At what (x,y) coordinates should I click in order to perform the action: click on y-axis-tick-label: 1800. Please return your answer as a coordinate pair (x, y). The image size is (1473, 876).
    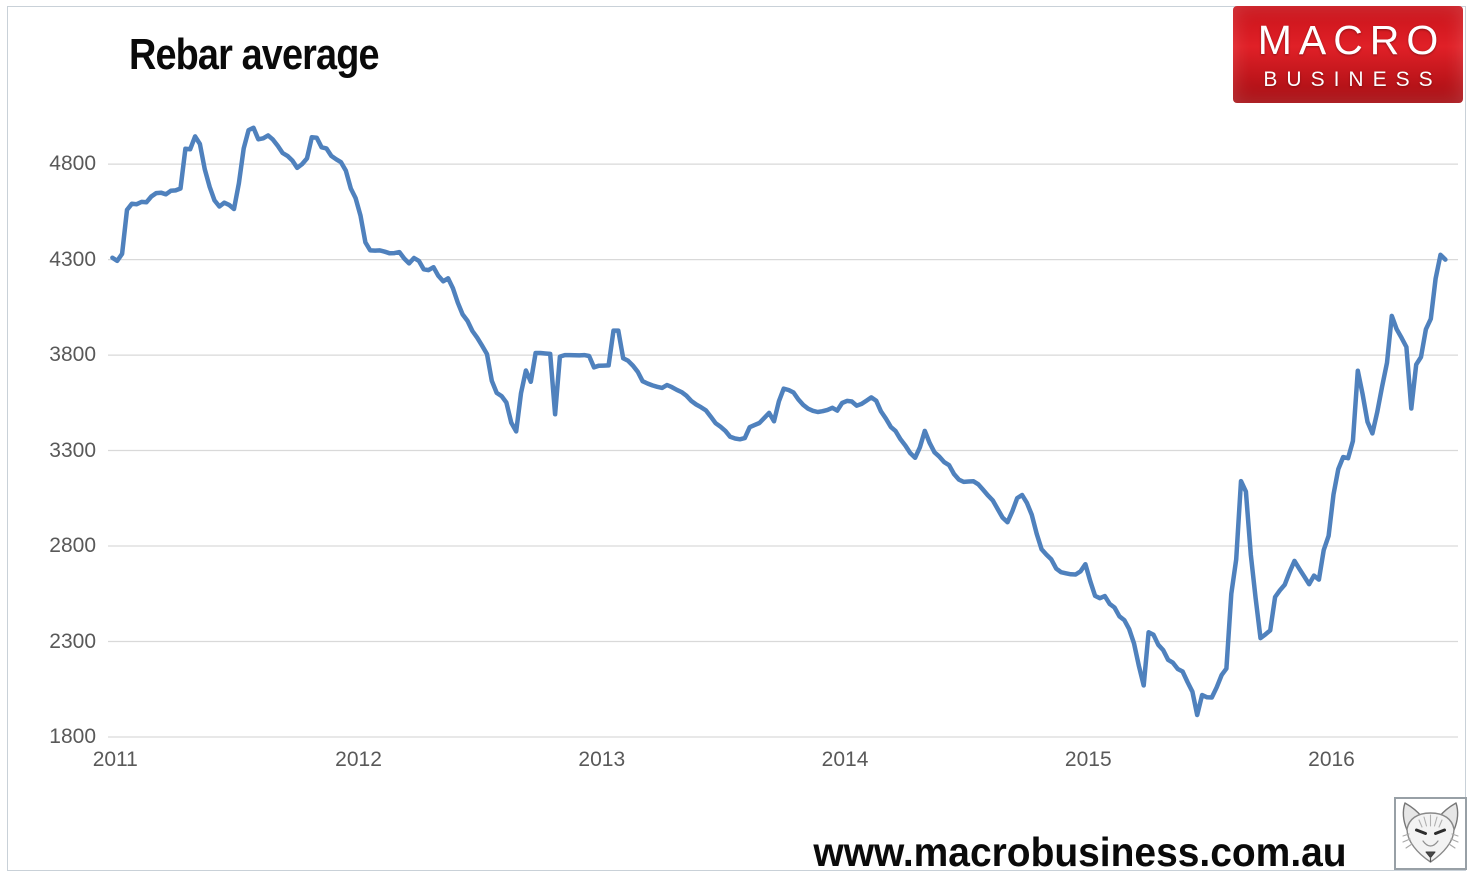
    Looking at the image, I should click on (72, 736).